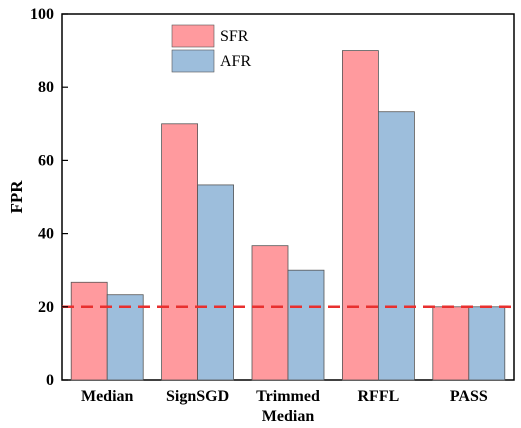 Image resolution: width=521 pixels, height=428 pixels. I want to click on legend-label-afr: AFR, so click(235, 61).